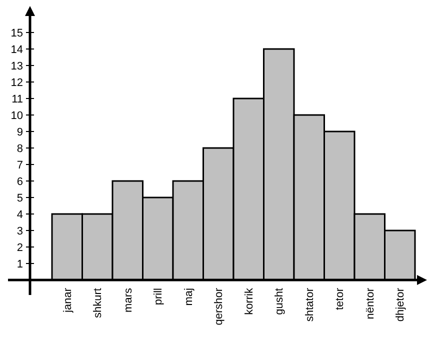 Image resolution: width=435 pixels, height=343 pixels. I want to click on y-tick-label: 10, so click(16, 116).